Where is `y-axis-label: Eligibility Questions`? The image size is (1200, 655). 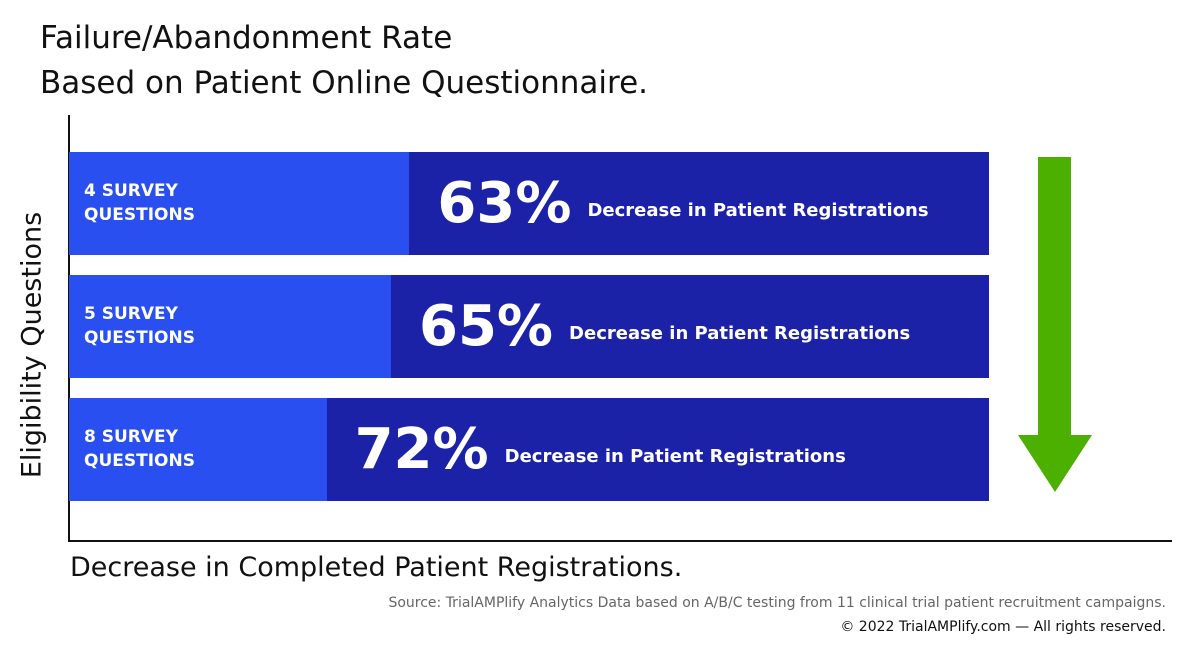
y-axis-label: Eligibility Questions is located at coordinates (32, 345).